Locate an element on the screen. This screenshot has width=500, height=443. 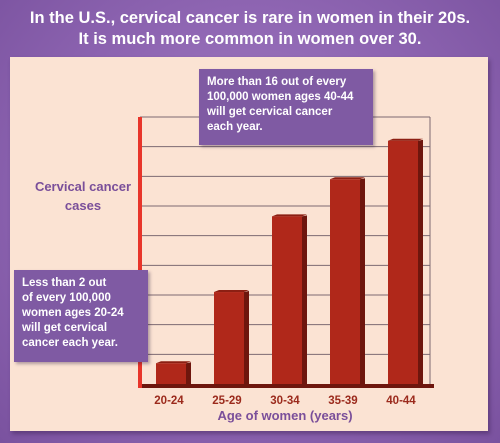
callout-20-24-line-5: cancer each year. is located at coordinates (70, 343).